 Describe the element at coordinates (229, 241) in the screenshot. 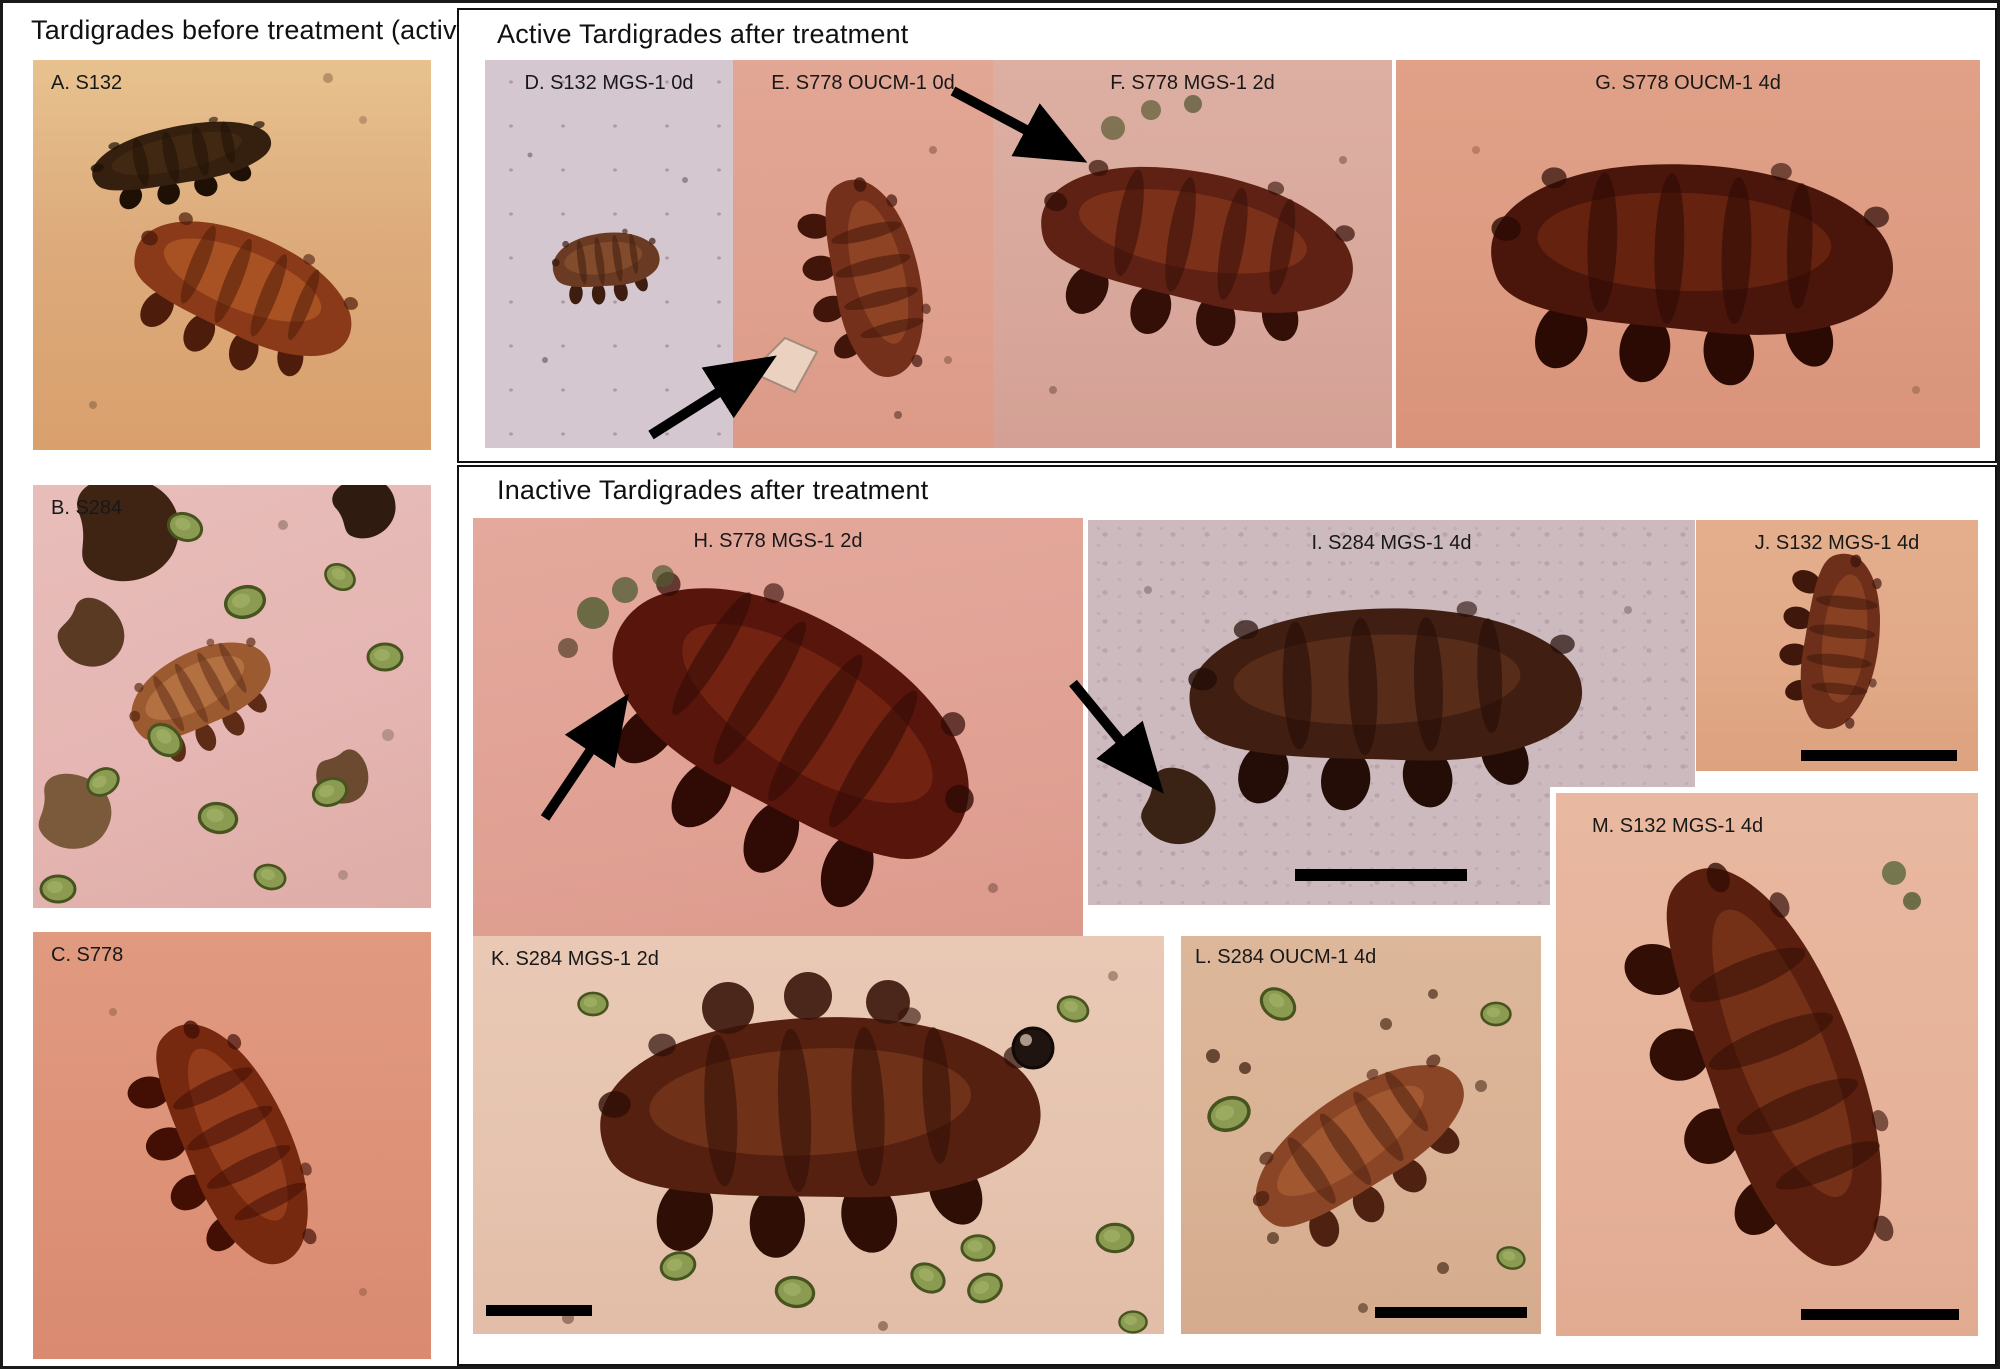

I see `micrograph-a-art` at that location.